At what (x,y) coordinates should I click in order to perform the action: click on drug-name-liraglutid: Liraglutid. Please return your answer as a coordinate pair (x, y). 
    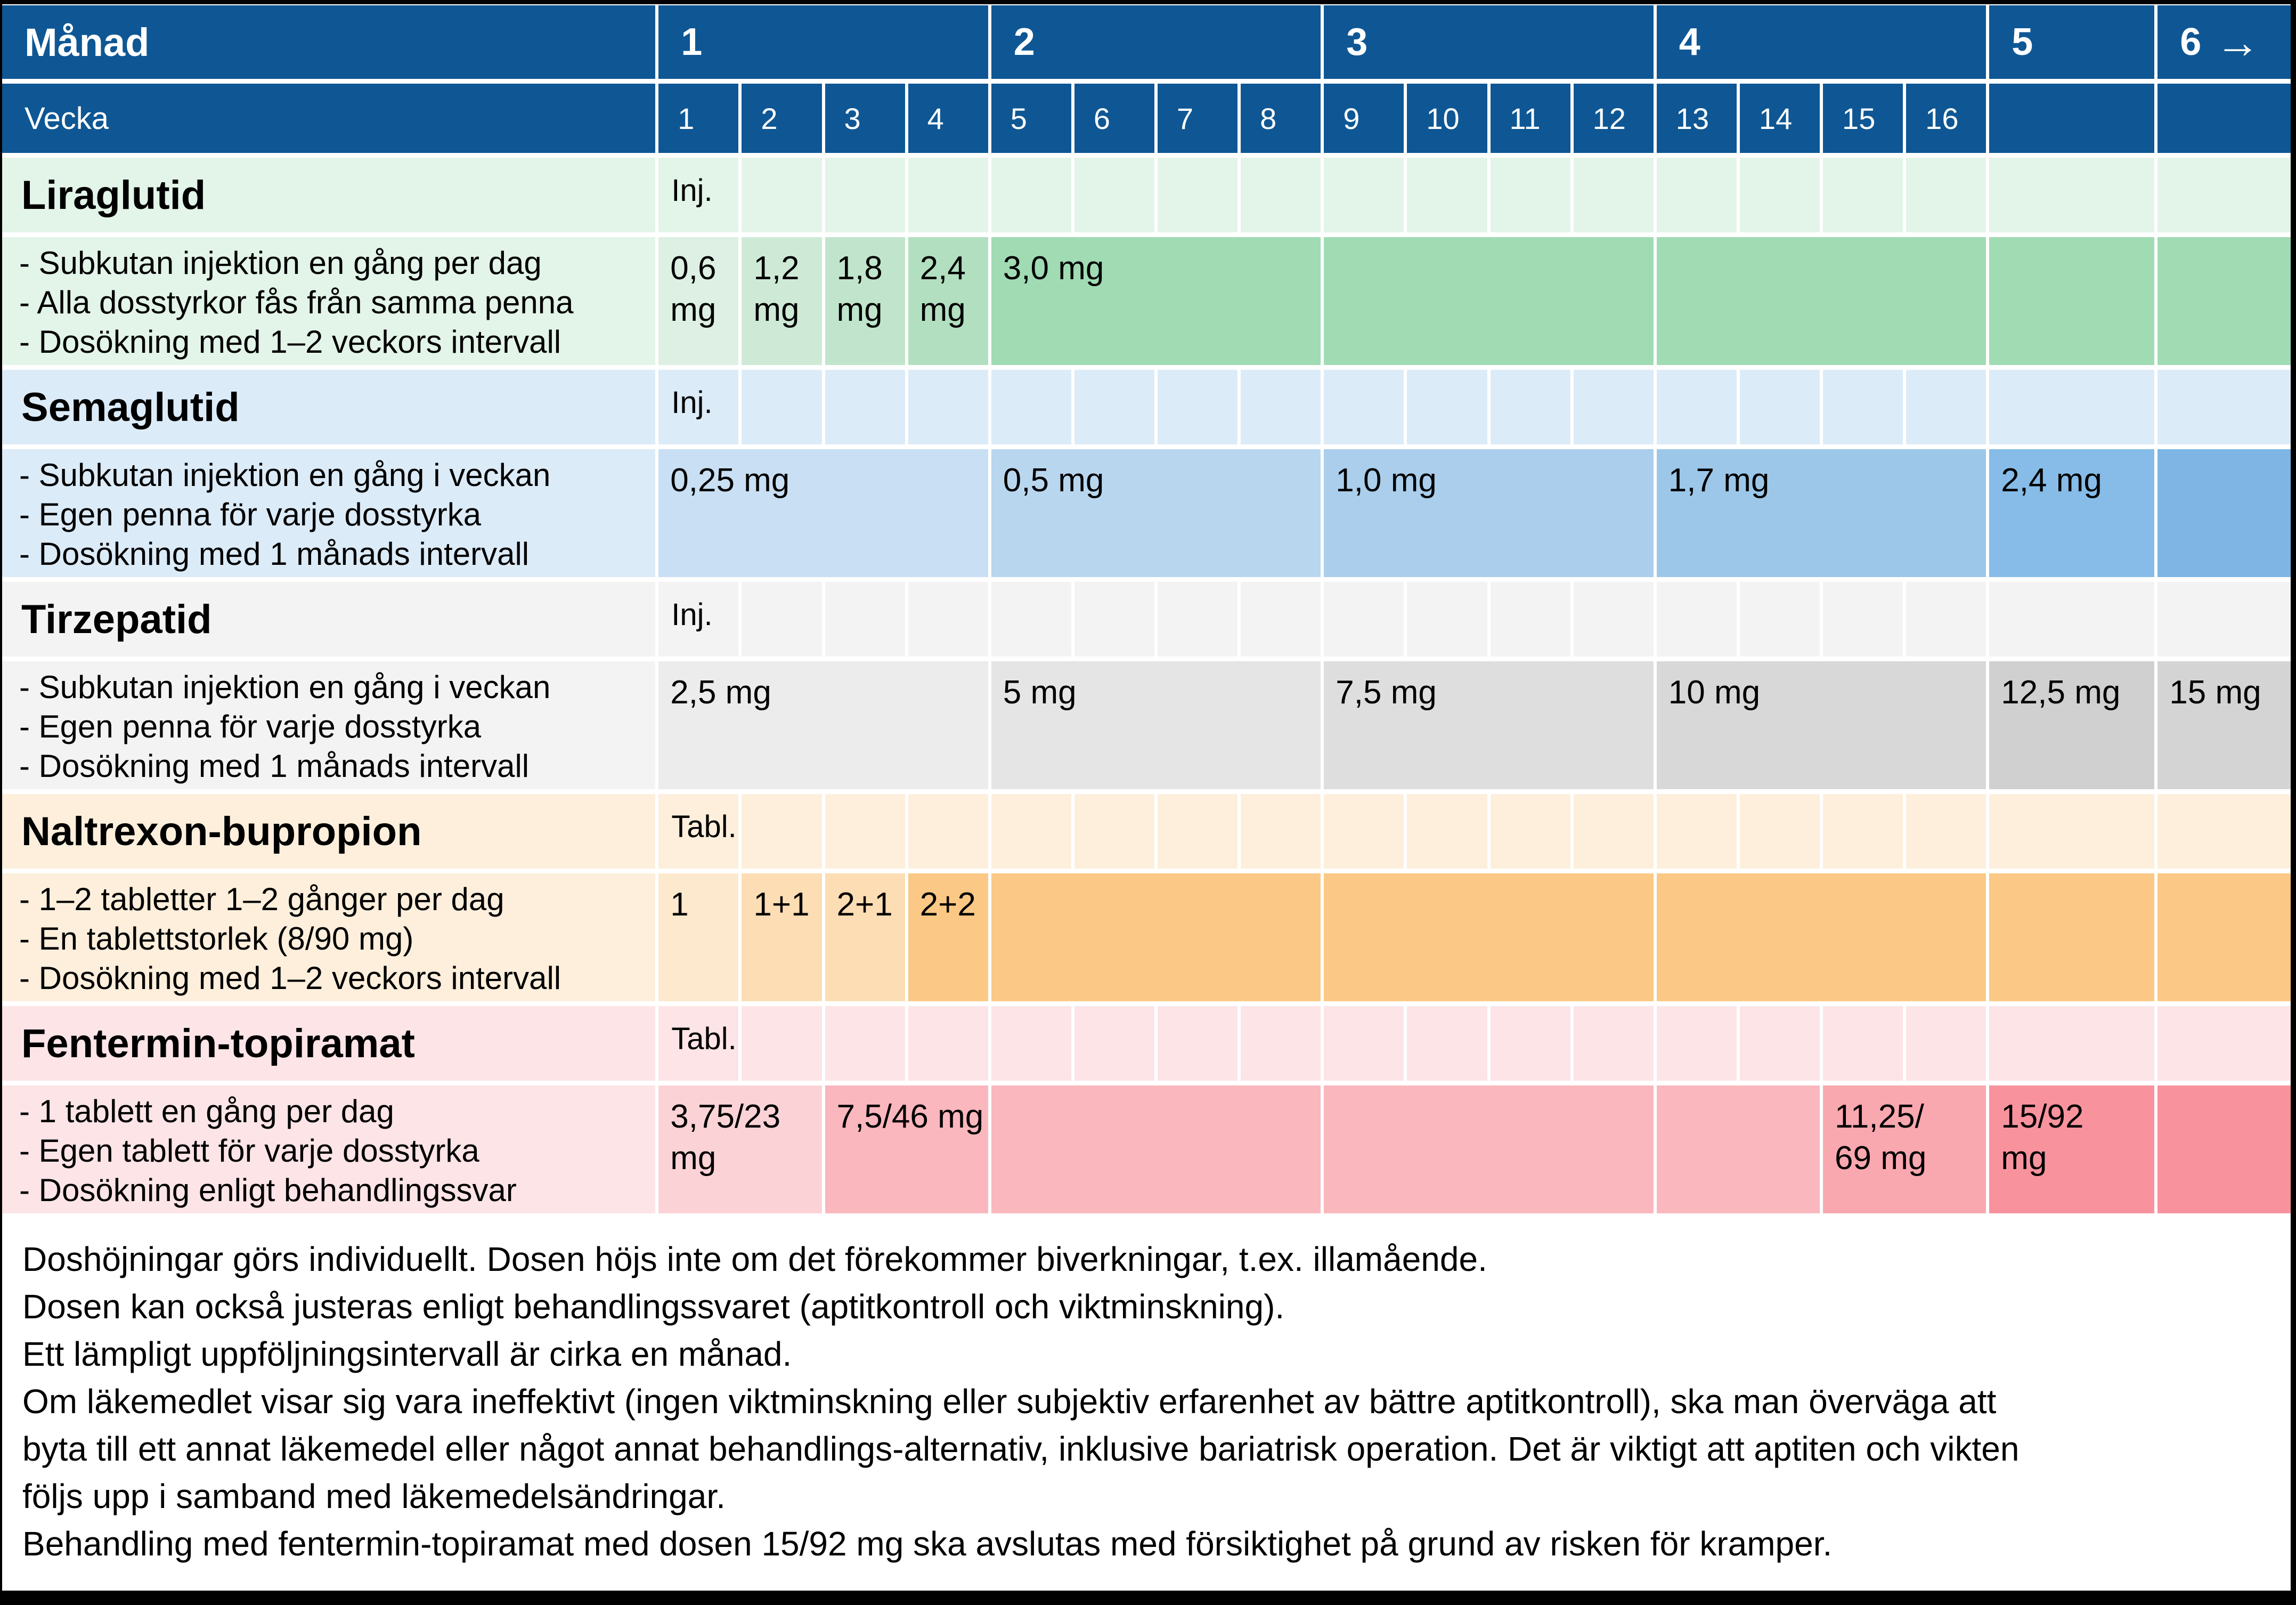
    Looking at the image, I should click on (329, 195).